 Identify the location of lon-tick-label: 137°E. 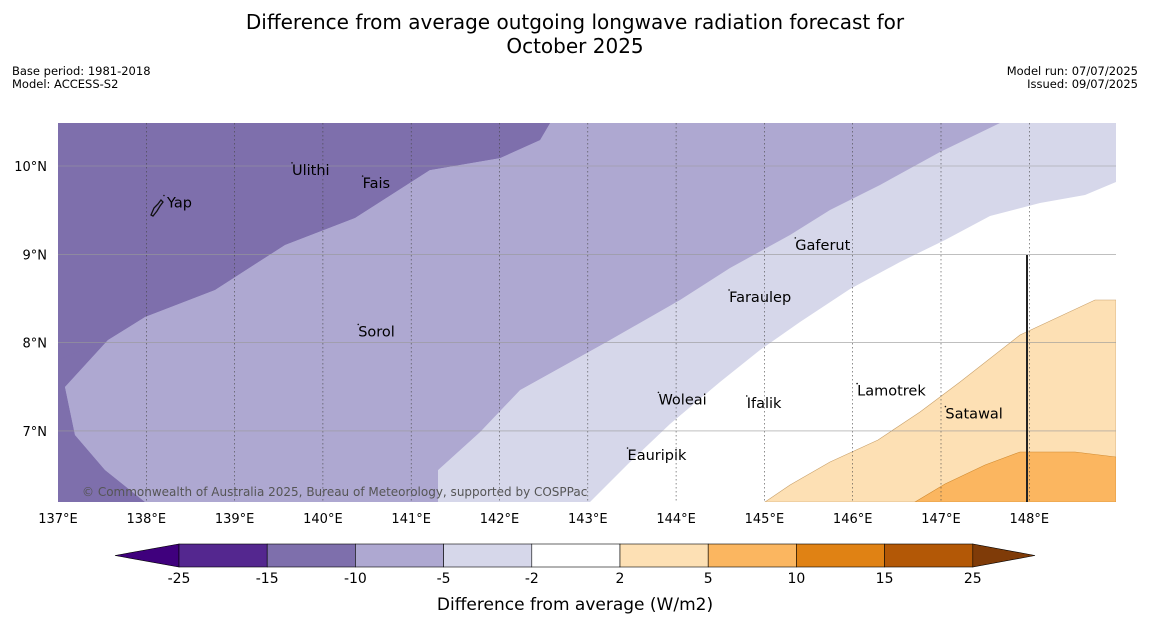
(58, 519).